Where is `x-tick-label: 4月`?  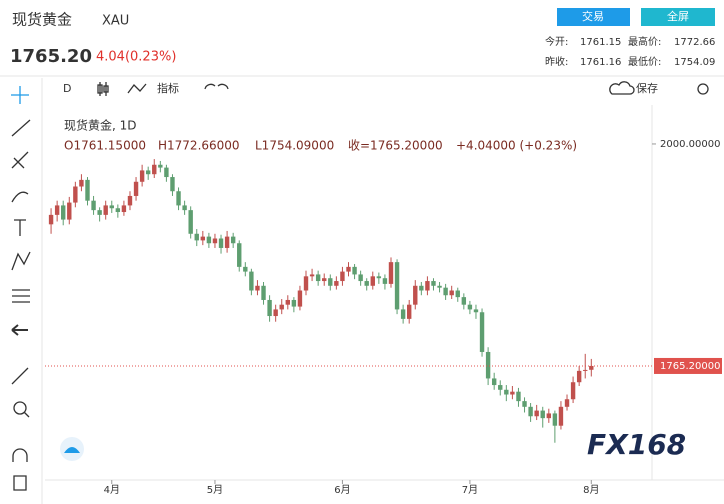 x-tick-label: 4月 is located at coordinates (112, 490).